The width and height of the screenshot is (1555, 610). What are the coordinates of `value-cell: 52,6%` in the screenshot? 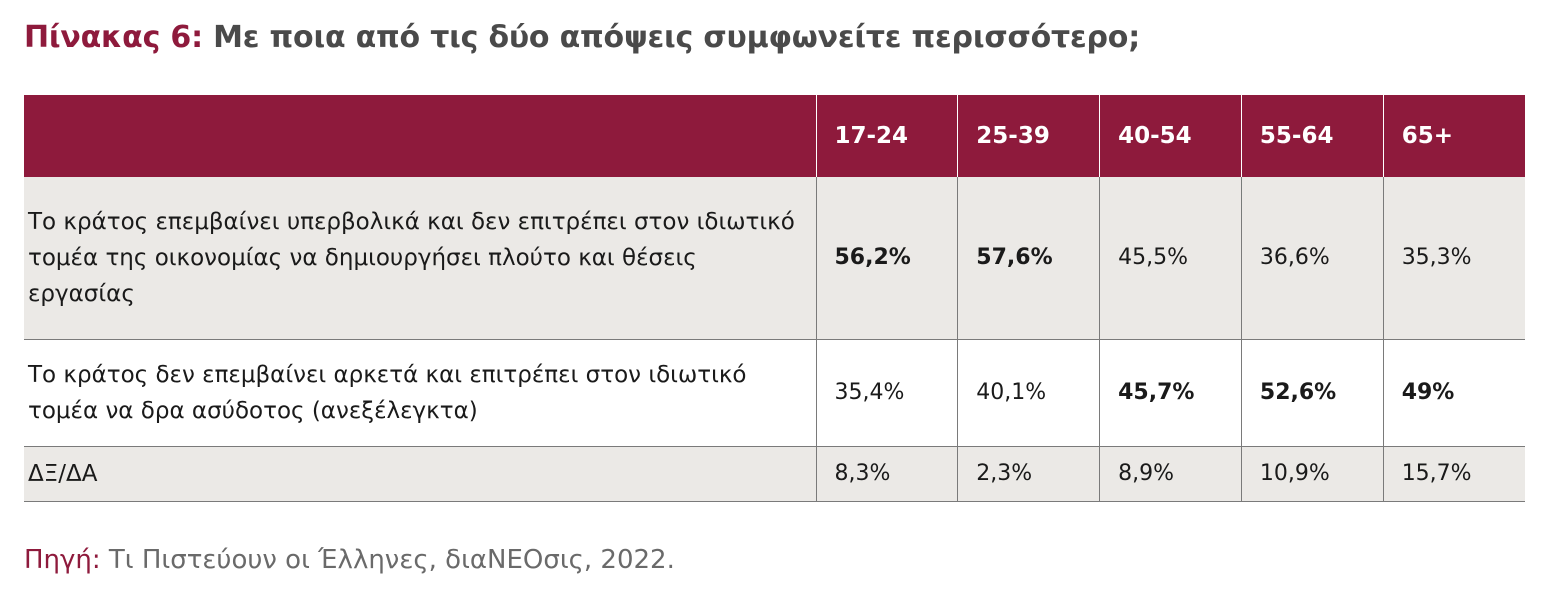 It's located at (1312, 393).